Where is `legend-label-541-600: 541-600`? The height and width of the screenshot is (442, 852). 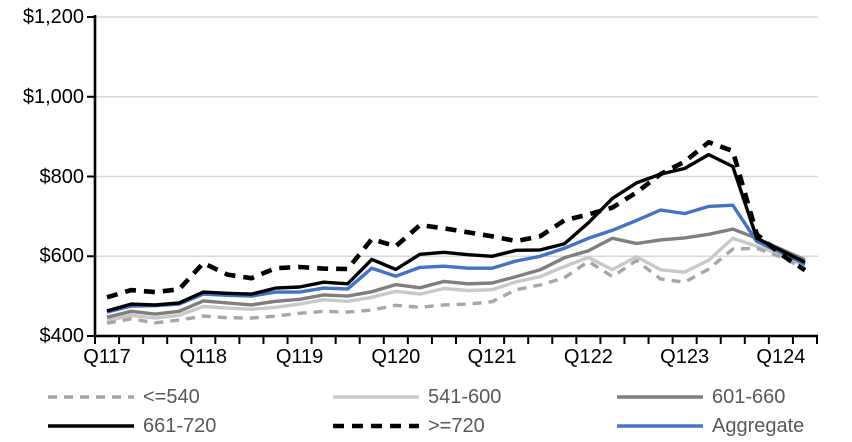 legend-label-541-600: 541-600 is located at coordinates (465, 397).